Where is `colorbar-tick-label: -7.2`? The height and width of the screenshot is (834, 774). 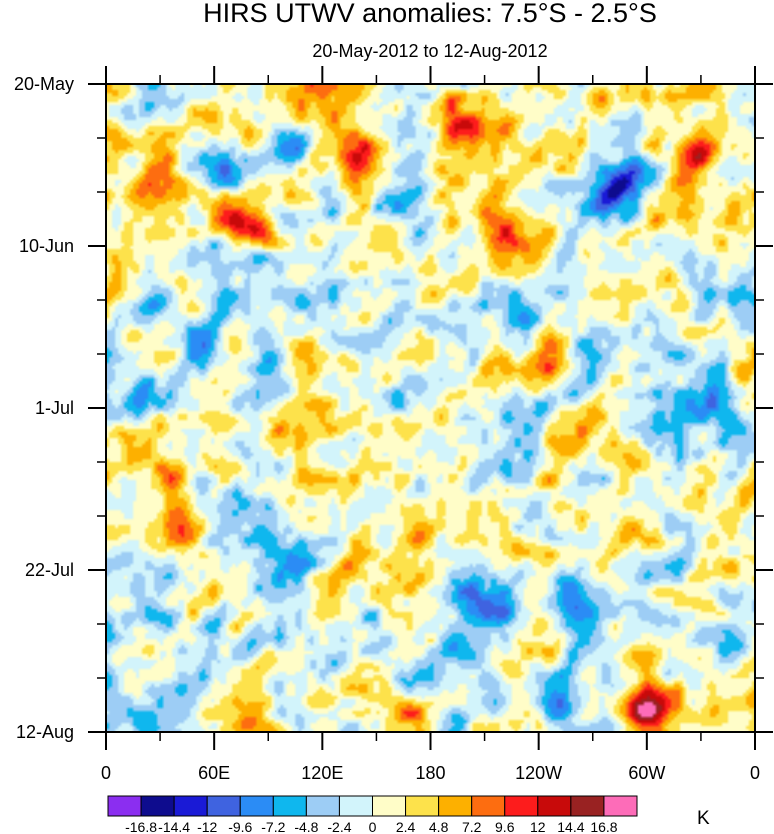
colorbar-tick-label: -7.2 is located at coordinates (273, 826).